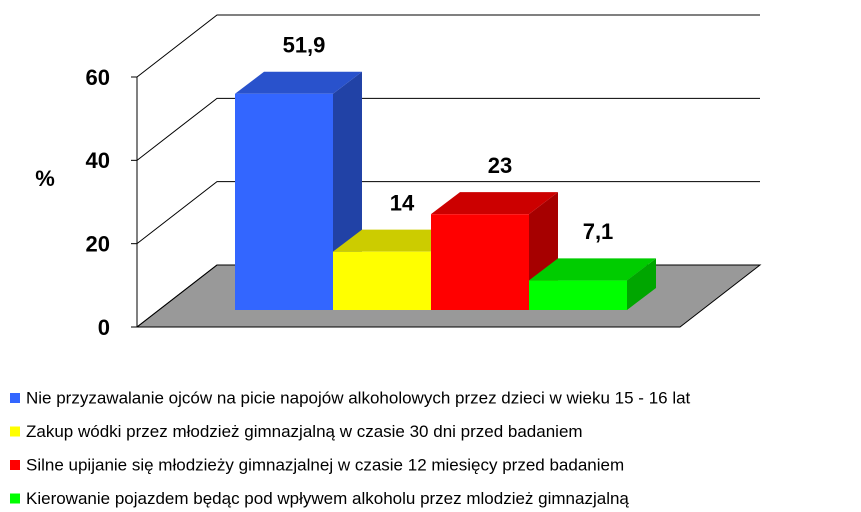 The height and width of the screenshot is (512, 861). I want to click on bar-side, so click(641, 284).